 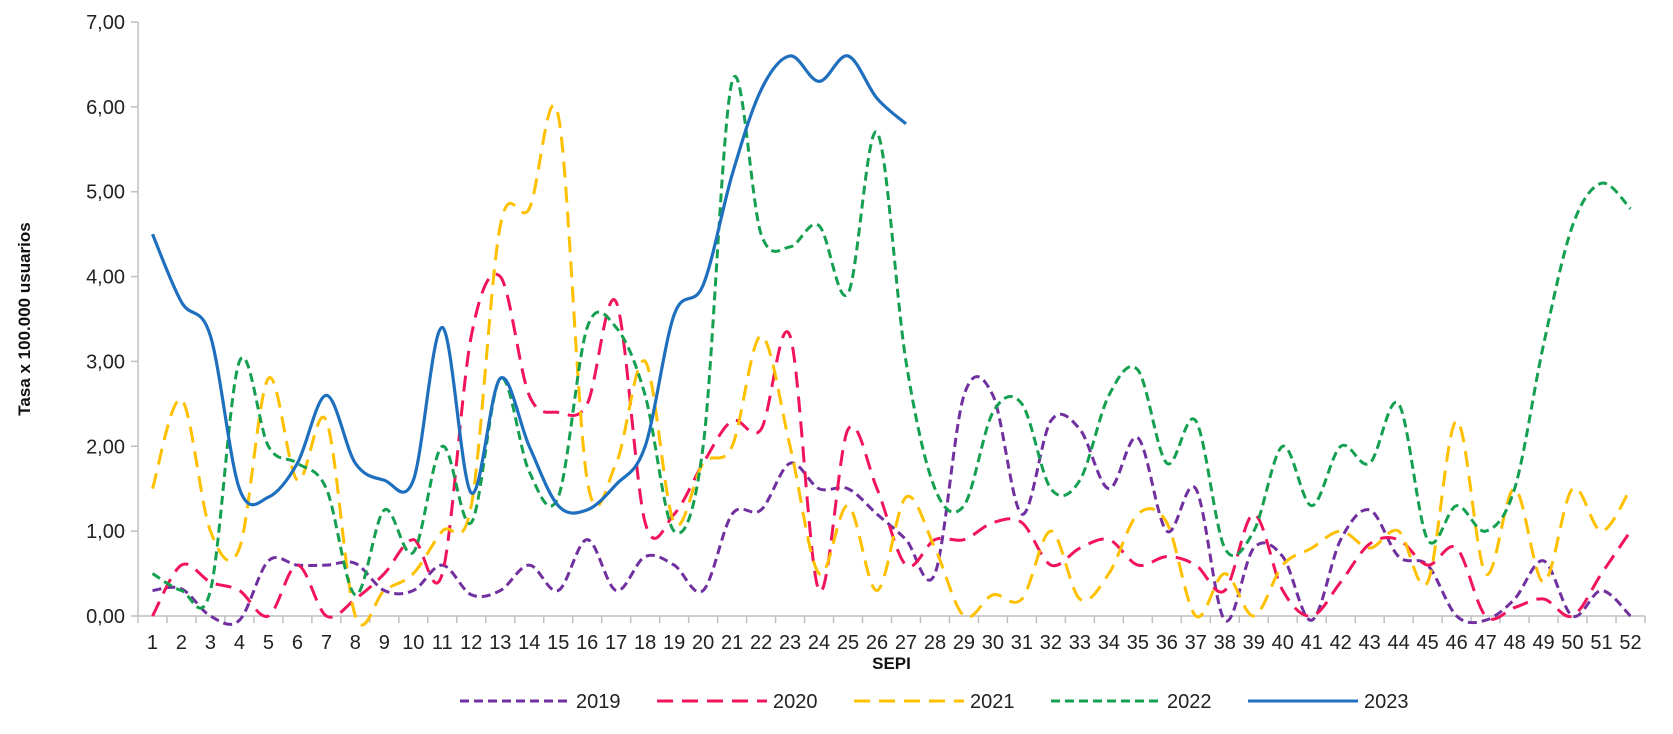 I want to click on x-tick-label: 12, so click(x=471, y=643).